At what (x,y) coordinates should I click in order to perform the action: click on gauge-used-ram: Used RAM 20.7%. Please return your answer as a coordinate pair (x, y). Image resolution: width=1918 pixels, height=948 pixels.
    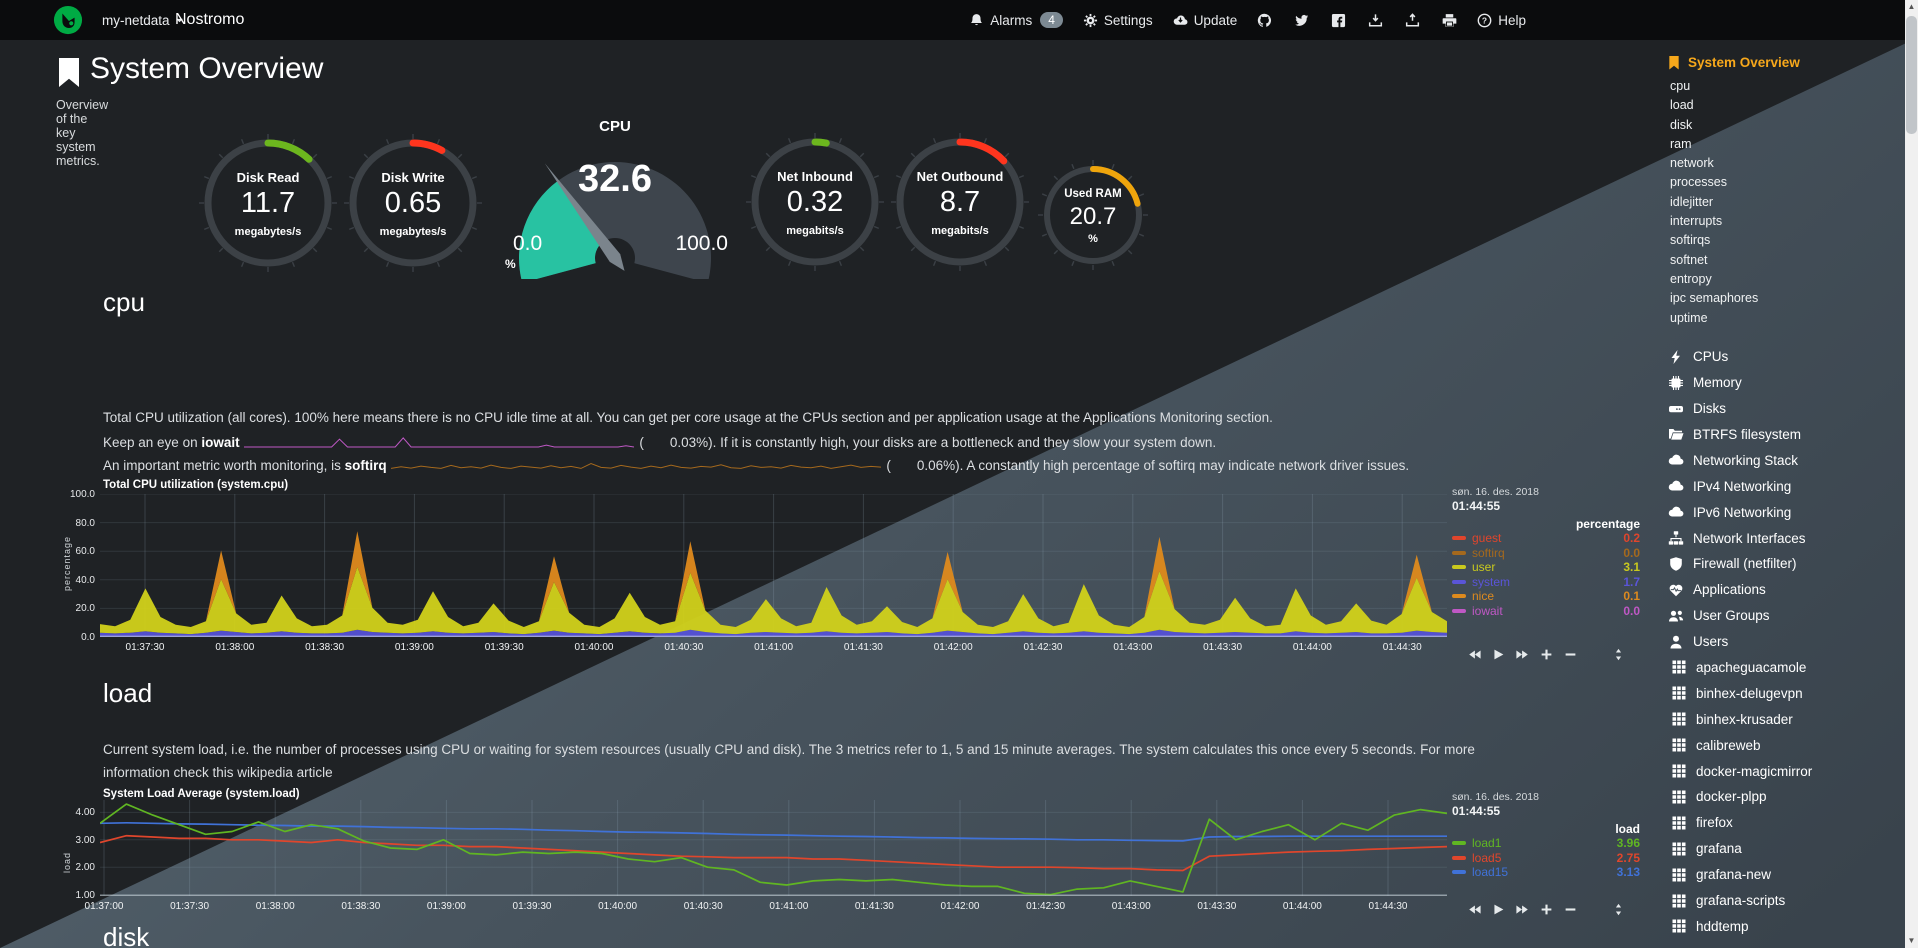
    Looking at the image, I should click on (1093, 215).